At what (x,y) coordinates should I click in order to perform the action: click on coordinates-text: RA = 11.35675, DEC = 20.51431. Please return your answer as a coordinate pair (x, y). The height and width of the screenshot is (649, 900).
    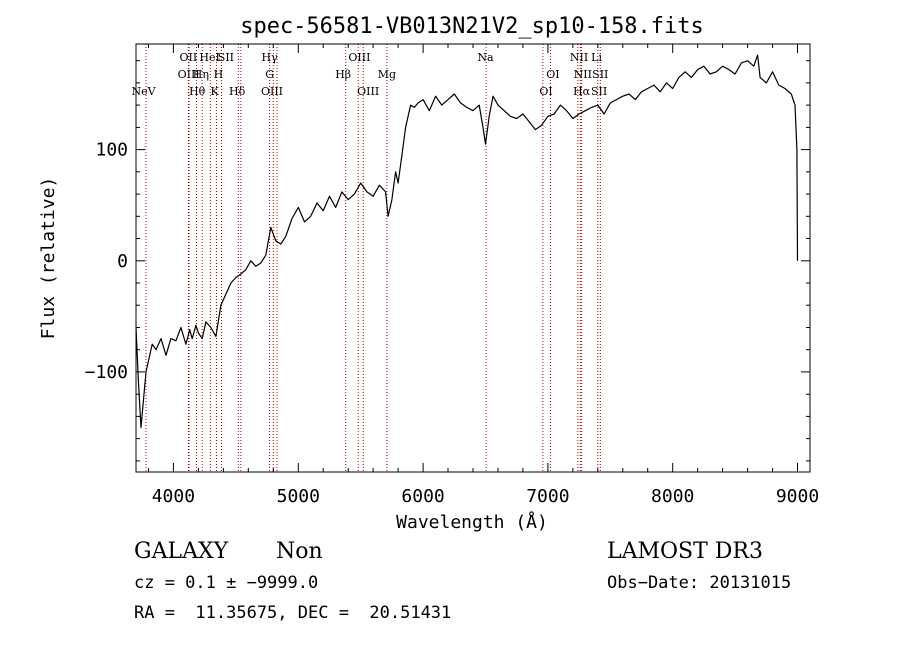
    Looking at the image, I should click on (293, 613).